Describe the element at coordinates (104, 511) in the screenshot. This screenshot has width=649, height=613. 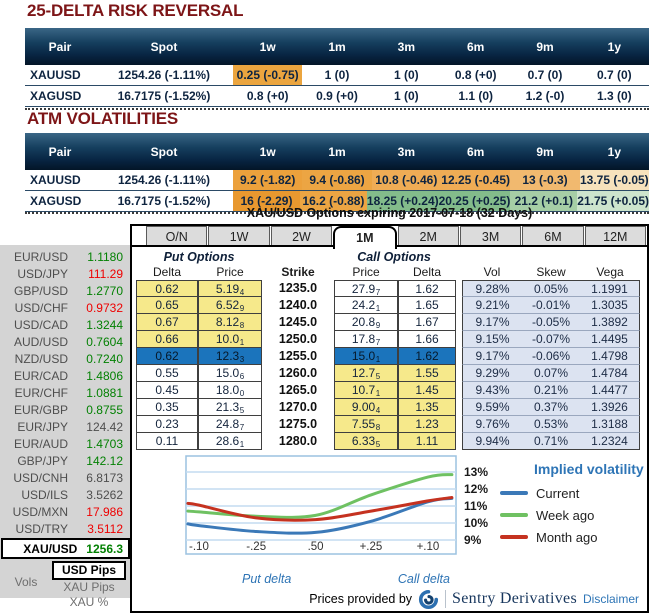
I see `pair-price: 17.986` at that location.